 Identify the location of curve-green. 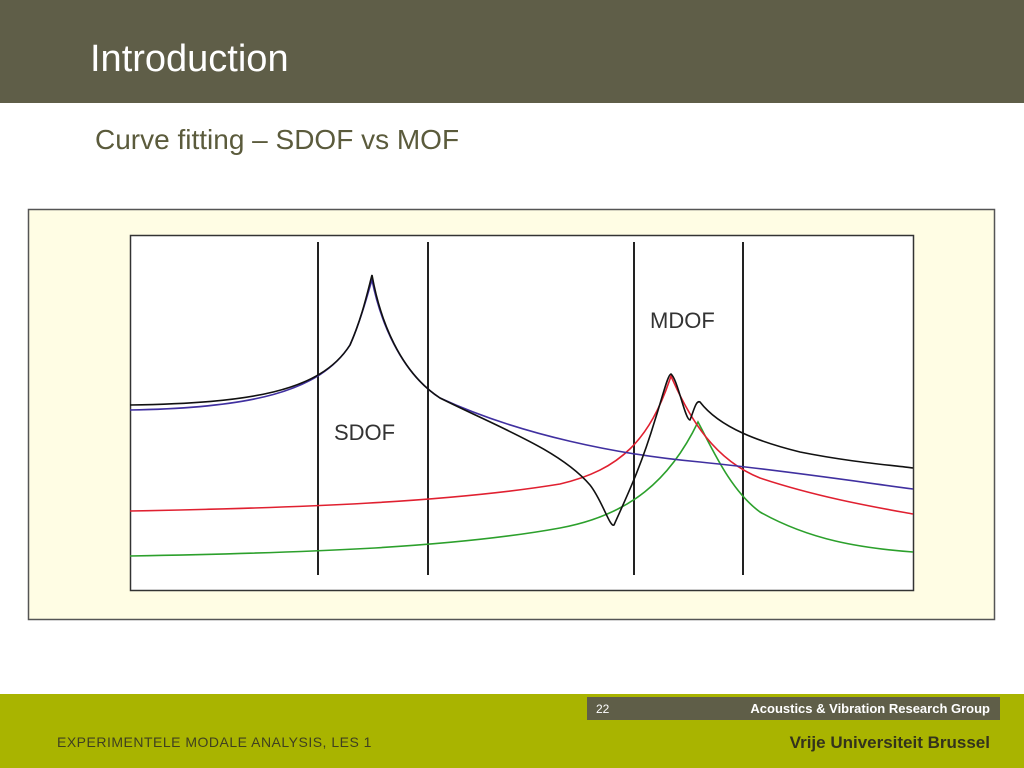
(521, 488).